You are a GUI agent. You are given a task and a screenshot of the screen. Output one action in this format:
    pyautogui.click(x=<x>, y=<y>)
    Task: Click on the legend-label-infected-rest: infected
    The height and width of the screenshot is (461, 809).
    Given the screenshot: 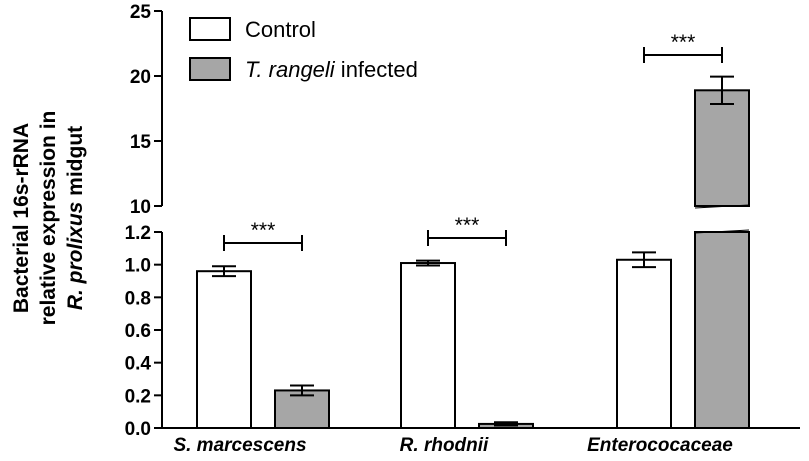 What is the action you would take?
    pyautogui.click(x=376, y=69)
    